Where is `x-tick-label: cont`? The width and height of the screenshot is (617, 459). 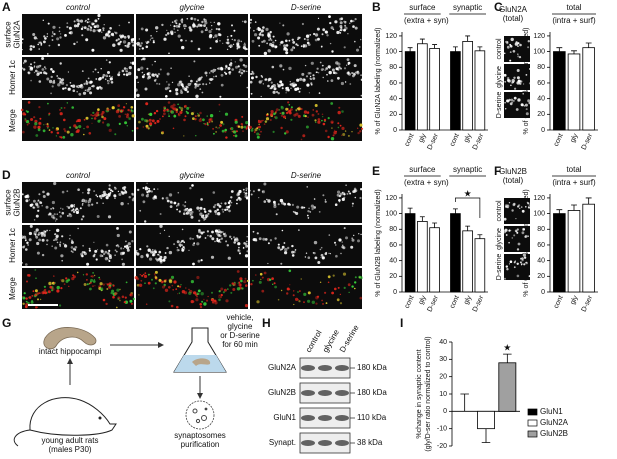
x-tick-label: cont is located at coordinates (455, 302).